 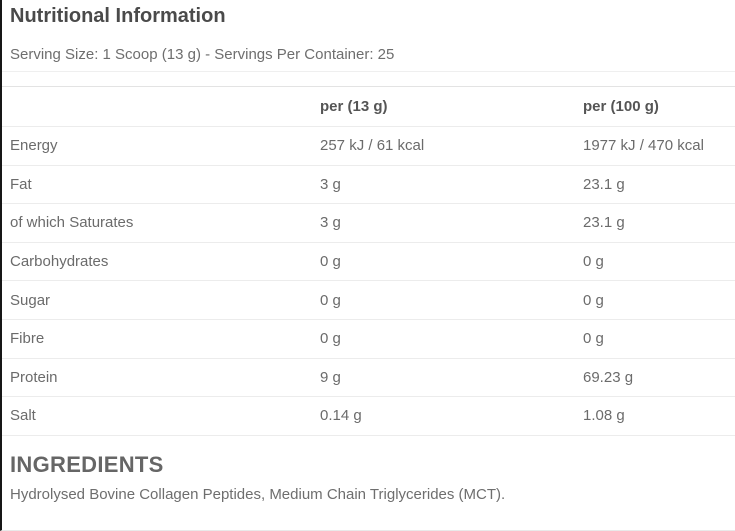 I want to click on row-per-serving: 257 kJ / 61 kcal, so click(x=372, y=146).